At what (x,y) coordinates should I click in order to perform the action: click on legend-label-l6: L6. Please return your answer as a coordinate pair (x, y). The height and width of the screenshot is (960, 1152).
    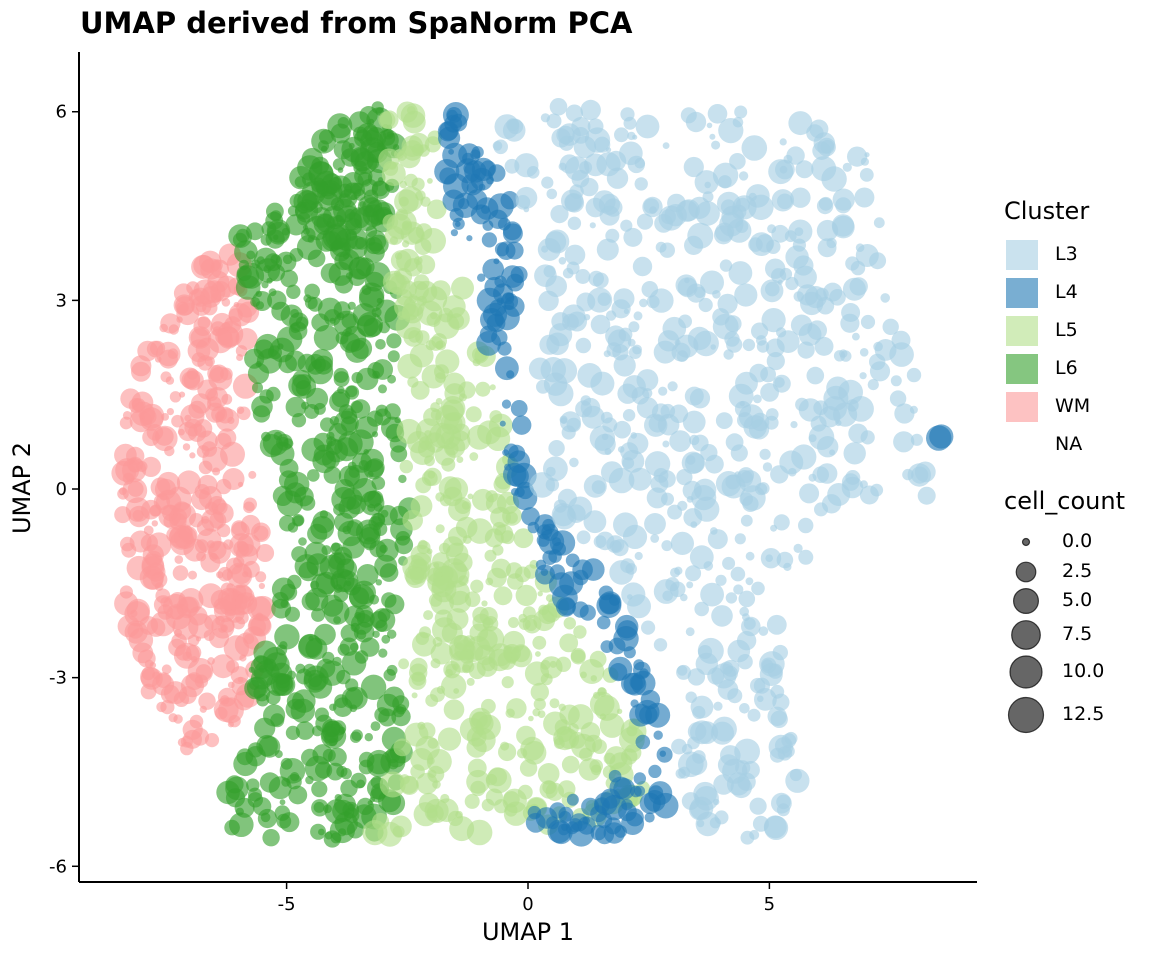
    Looking at the image, I should click on (1066, 368).